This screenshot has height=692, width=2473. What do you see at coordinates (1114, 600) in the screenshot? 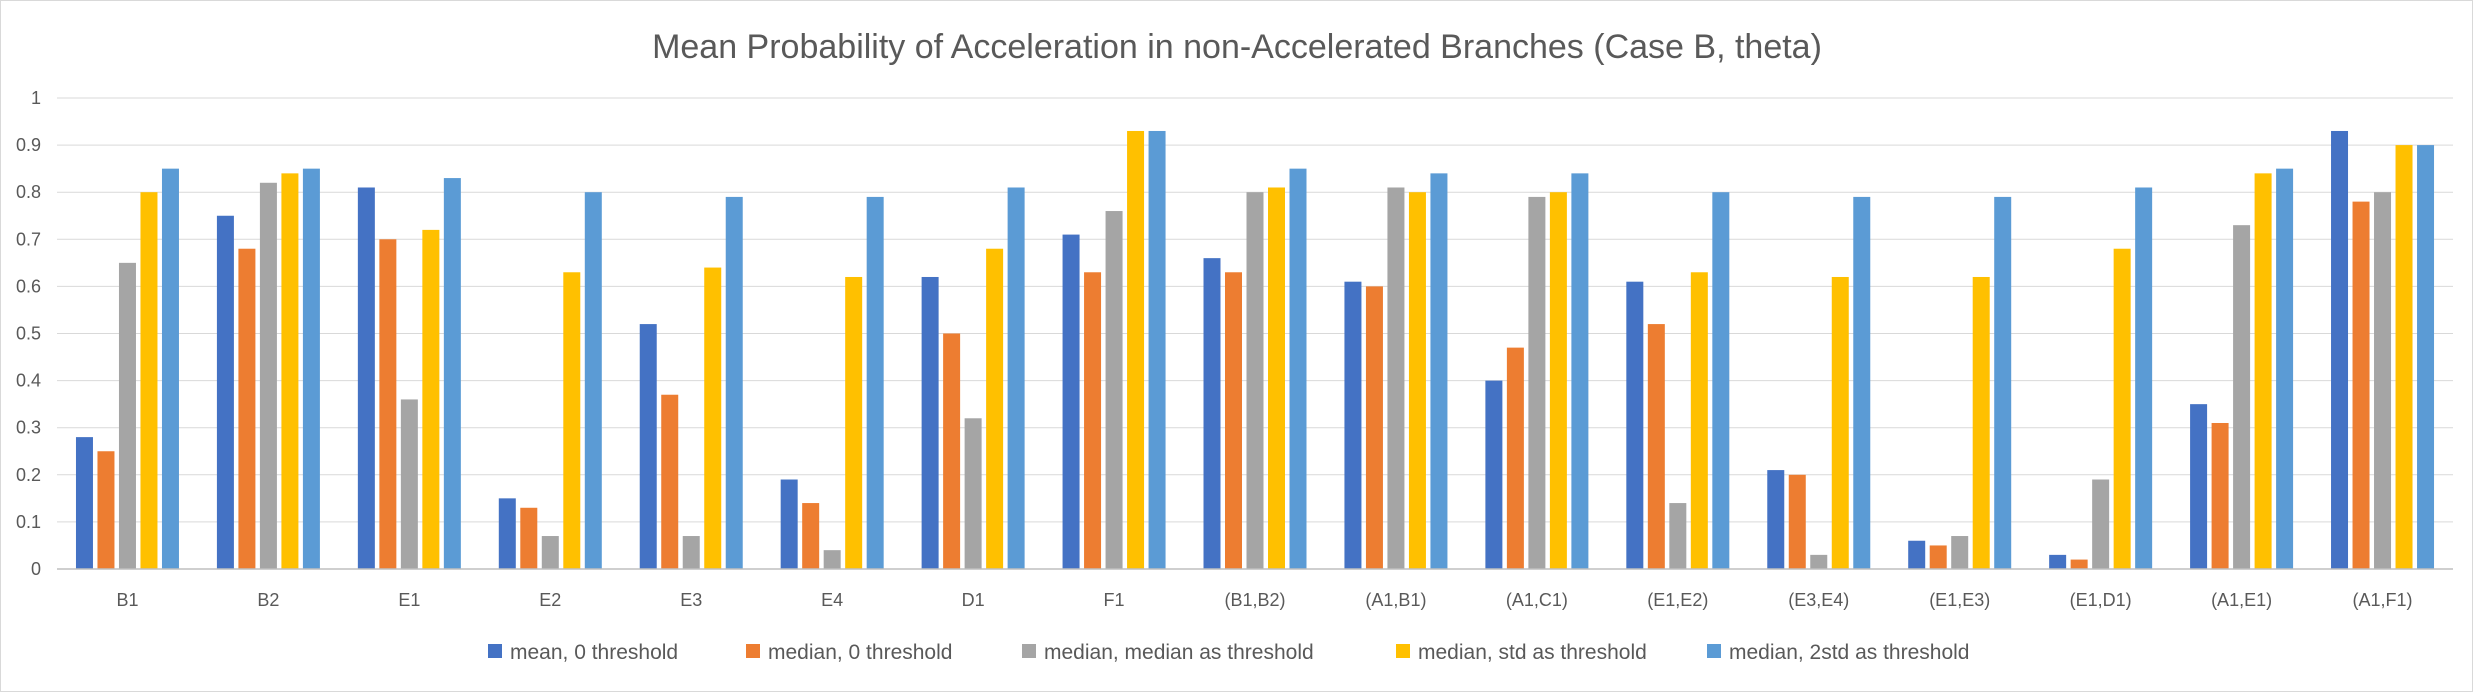
I see `x-tick-label: F1` at bounding box center [1114, 600].